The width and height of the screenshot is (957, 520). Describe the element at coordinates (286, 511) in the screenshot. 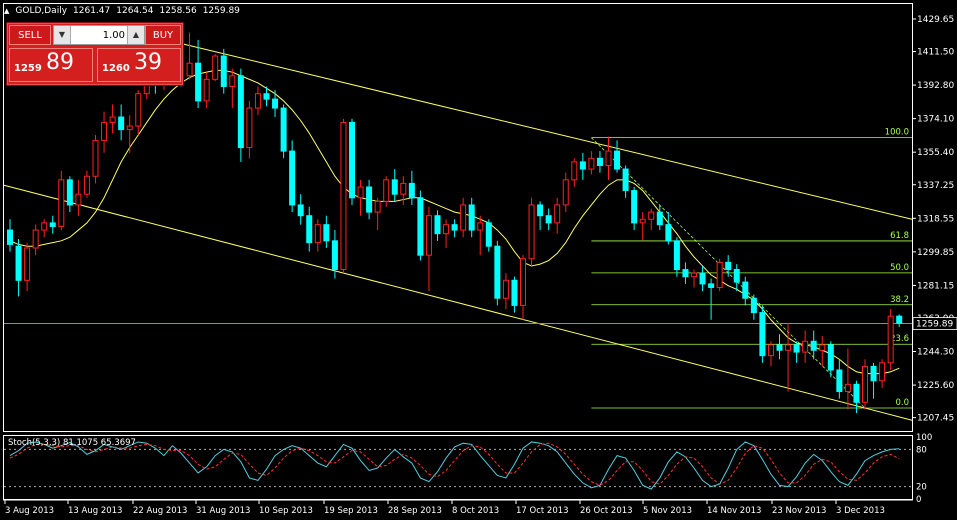

I see `time-tick-label: 10 Sep 2013` at that location.